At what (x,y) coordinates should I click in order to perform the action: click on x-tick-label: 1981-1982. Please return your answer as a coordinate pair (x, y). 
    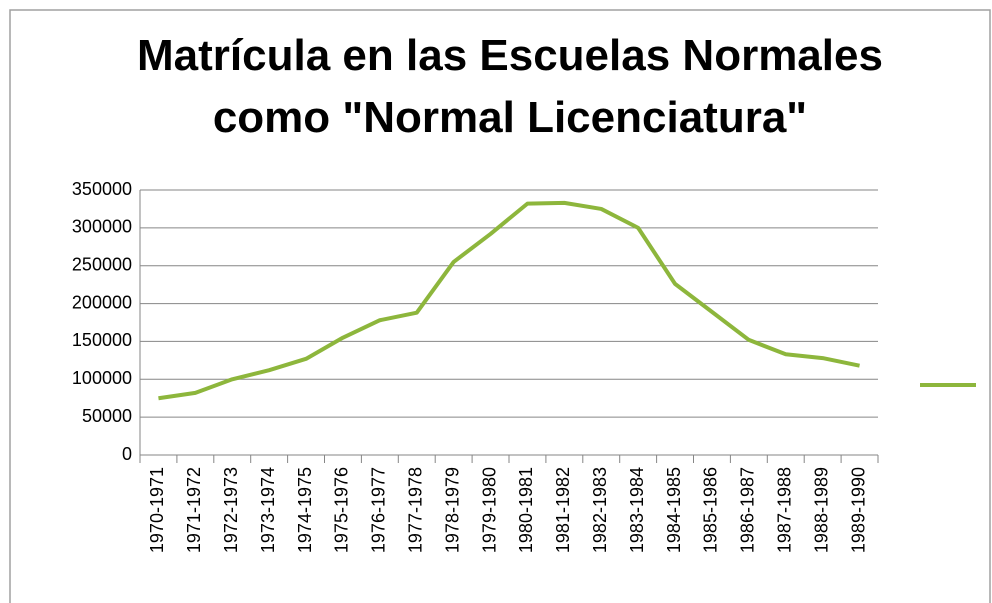
    Looking at the image, I should click on (563, 510).